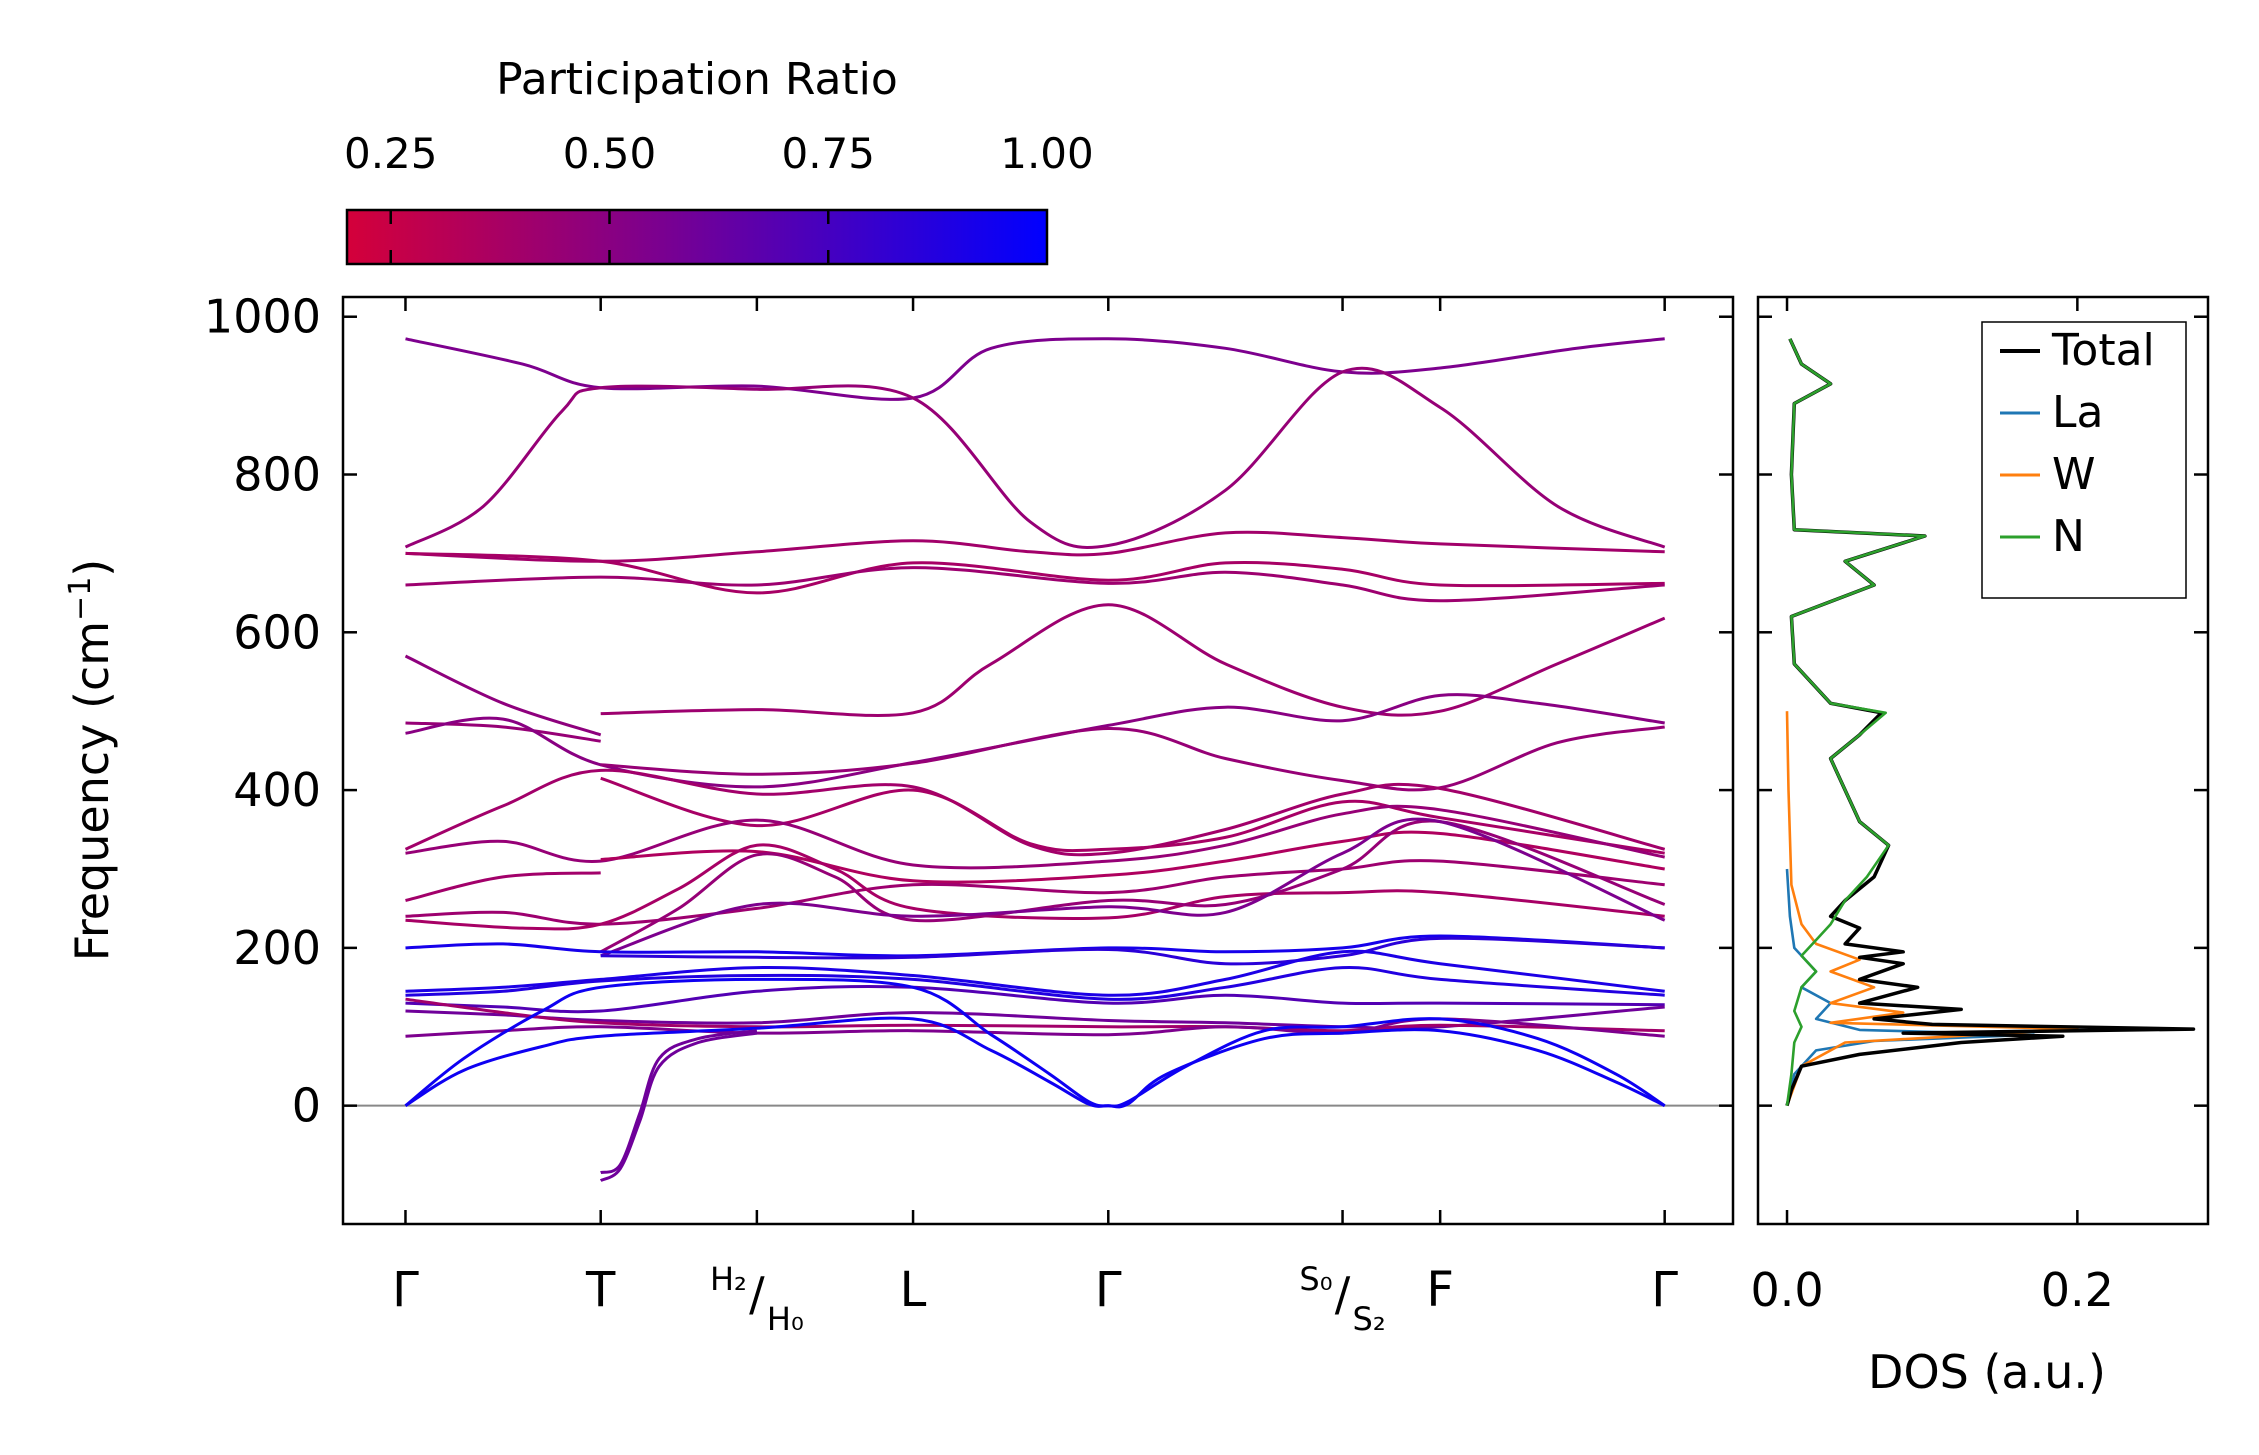  I want to click on kpoint-label-lower: H₀, so click(785, 1319).